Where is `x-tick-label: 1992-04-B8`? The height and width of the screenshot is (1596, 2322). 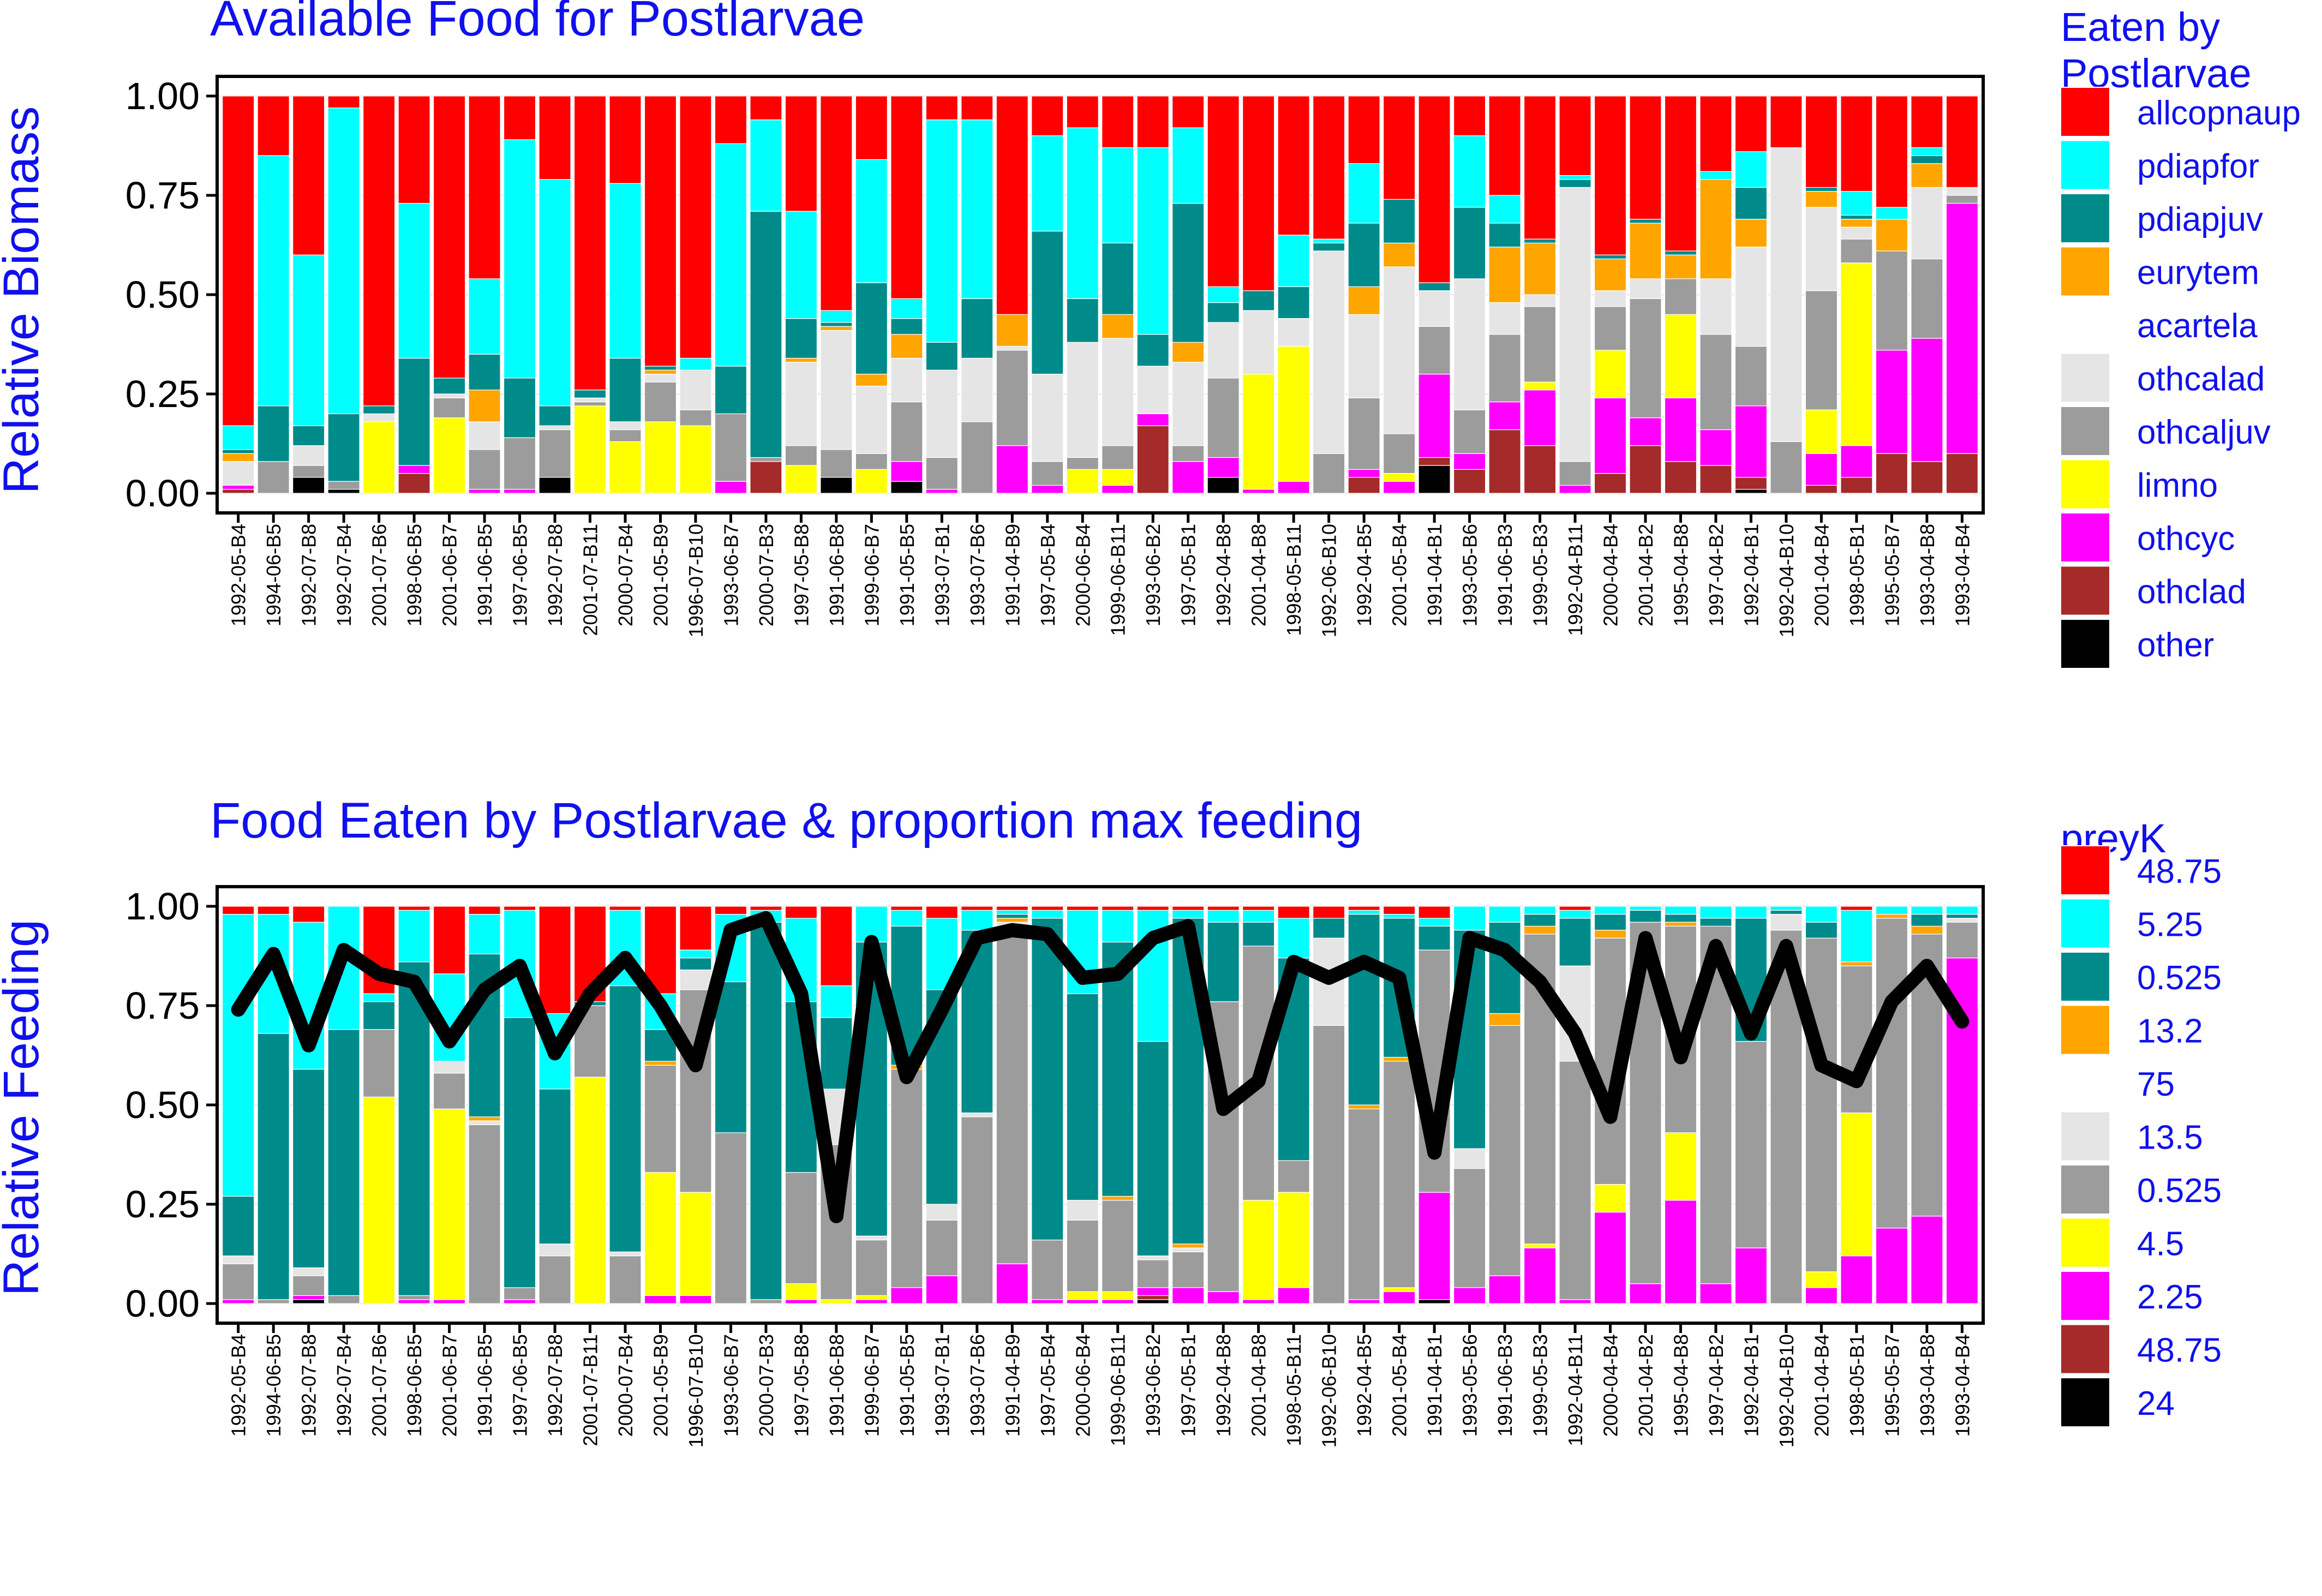
x-tick-label: 1992-04-B8 is located at coordinates (1223, 1386).